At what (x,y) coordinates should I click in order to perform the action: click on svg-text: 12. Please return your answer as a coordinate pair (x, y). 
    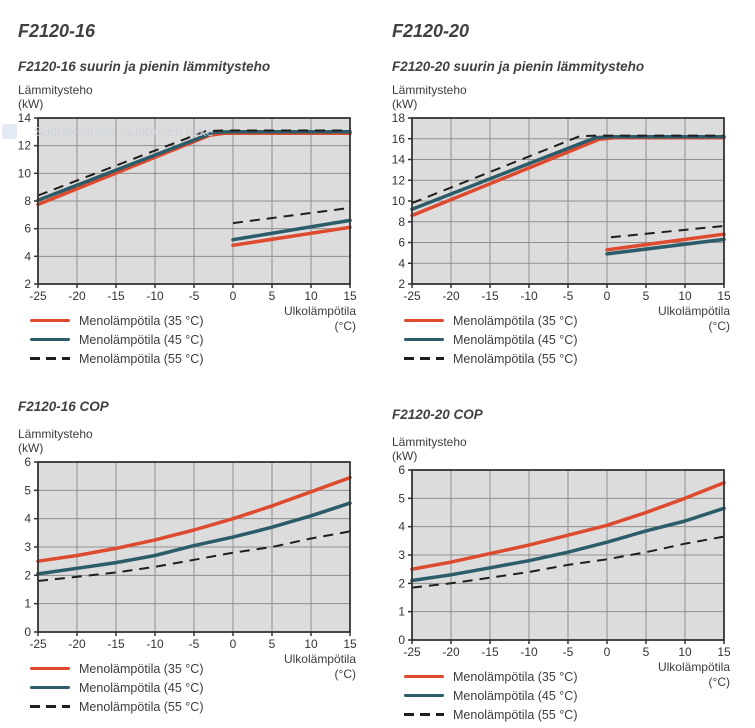
    Looking at the image, I should click on (24, 146).